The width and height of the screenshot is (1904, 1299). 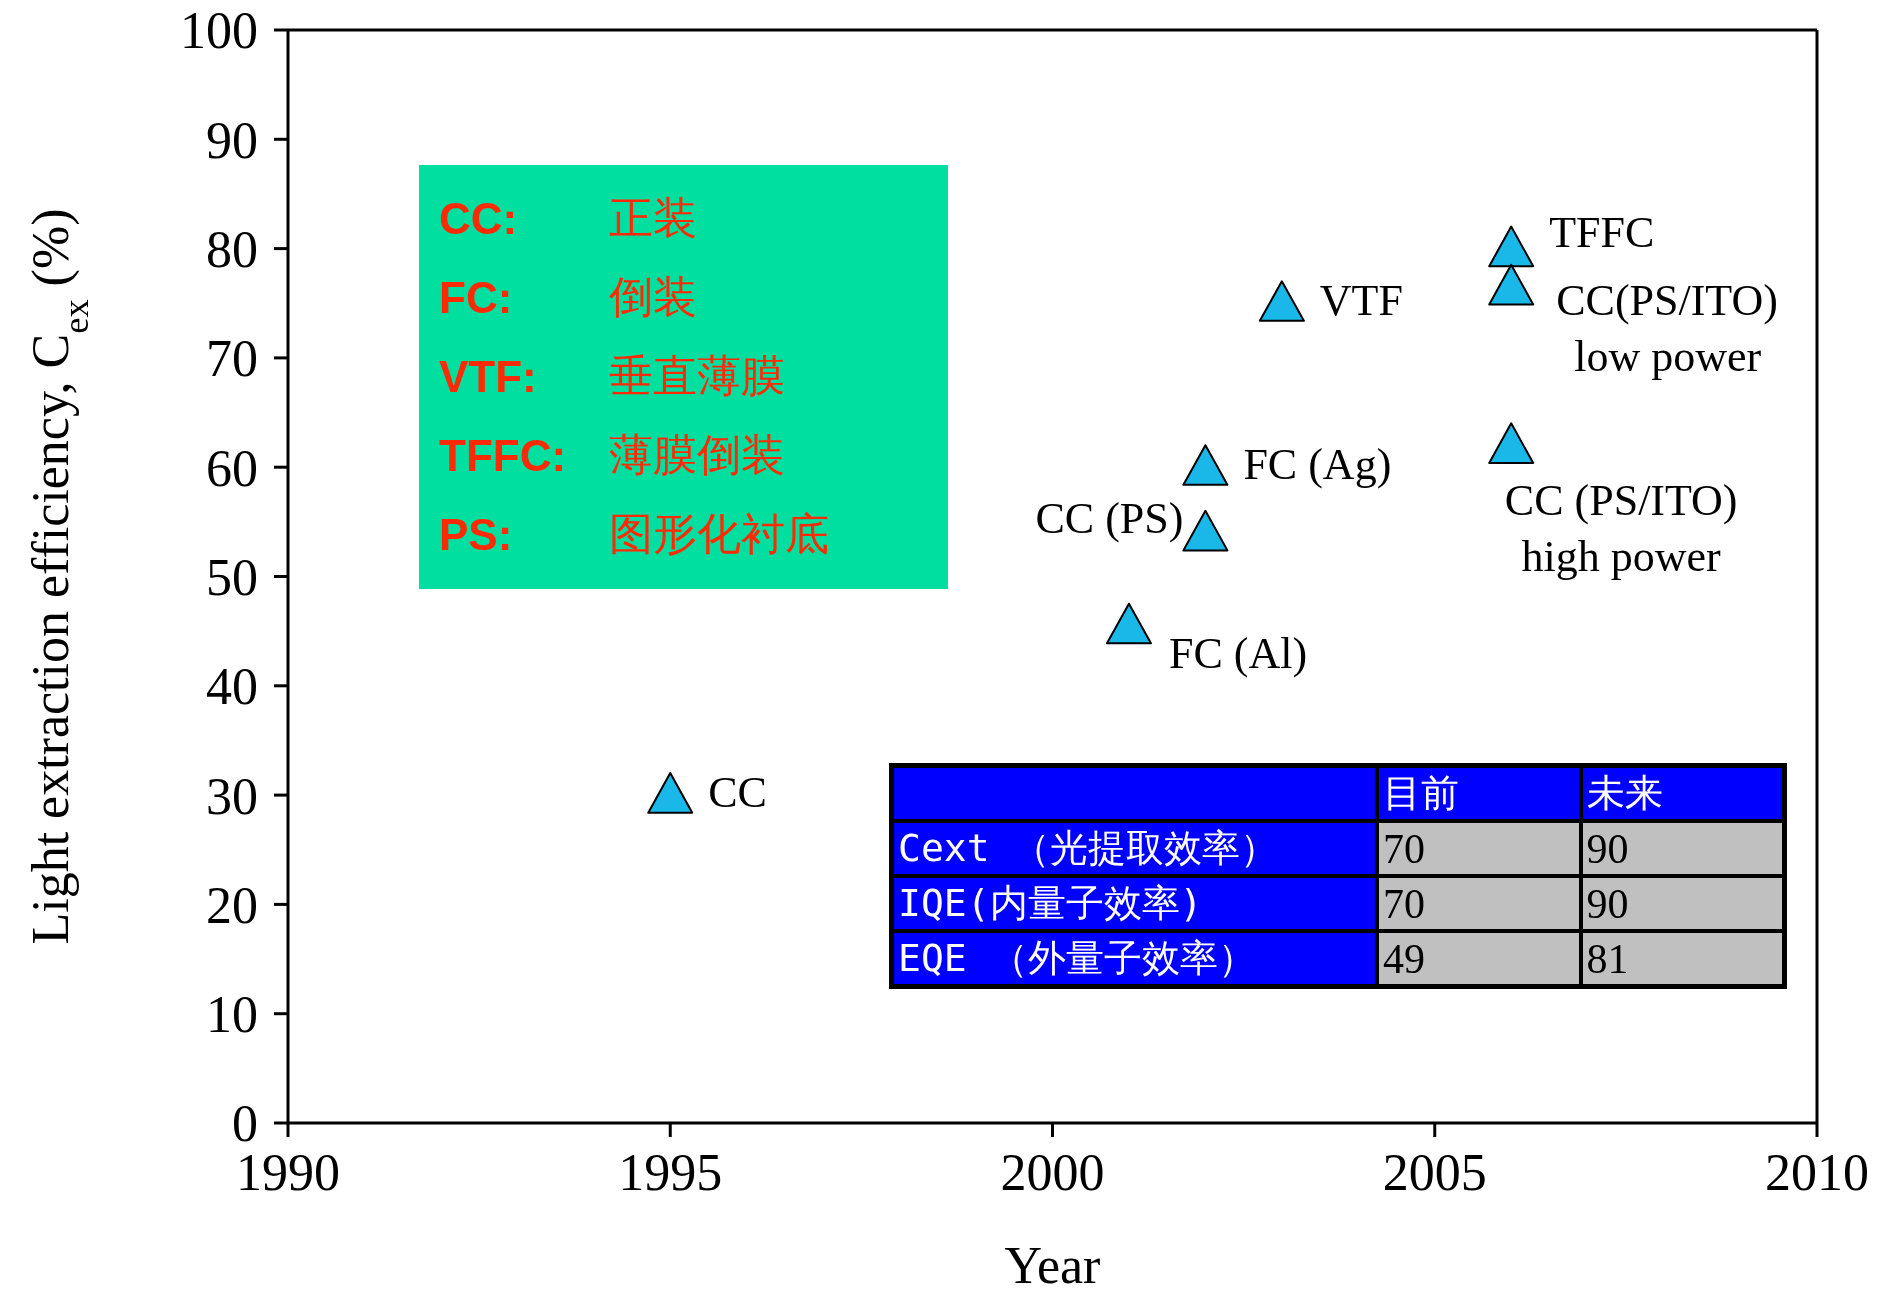 I want to click on annotation: IQE(内量子效率), so click(x=1134, y=903).